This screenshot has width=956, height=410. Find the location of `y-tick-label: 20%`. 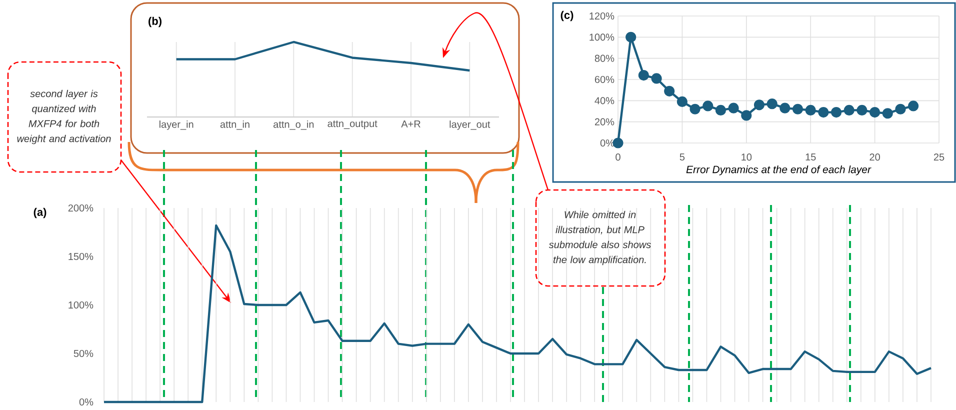

y-tick-label: 20% is located at coordinates (604, 122).